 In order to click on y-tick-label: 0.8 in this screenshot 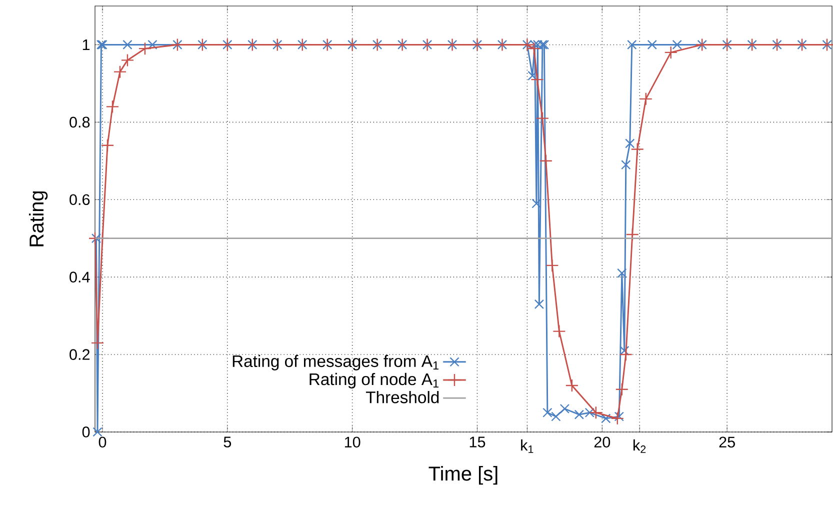, I will do `click(80, 122)`.